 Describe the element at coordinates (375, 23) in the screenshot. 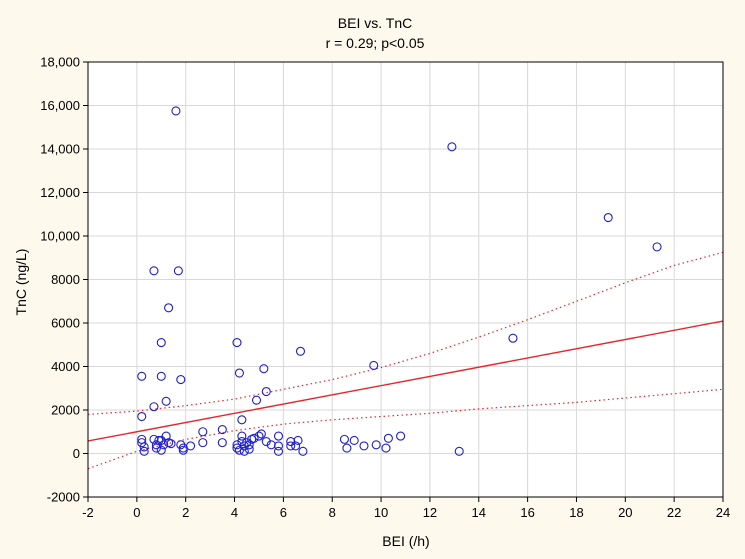

I see `chart-title: BEI vs. TnC` at that location.